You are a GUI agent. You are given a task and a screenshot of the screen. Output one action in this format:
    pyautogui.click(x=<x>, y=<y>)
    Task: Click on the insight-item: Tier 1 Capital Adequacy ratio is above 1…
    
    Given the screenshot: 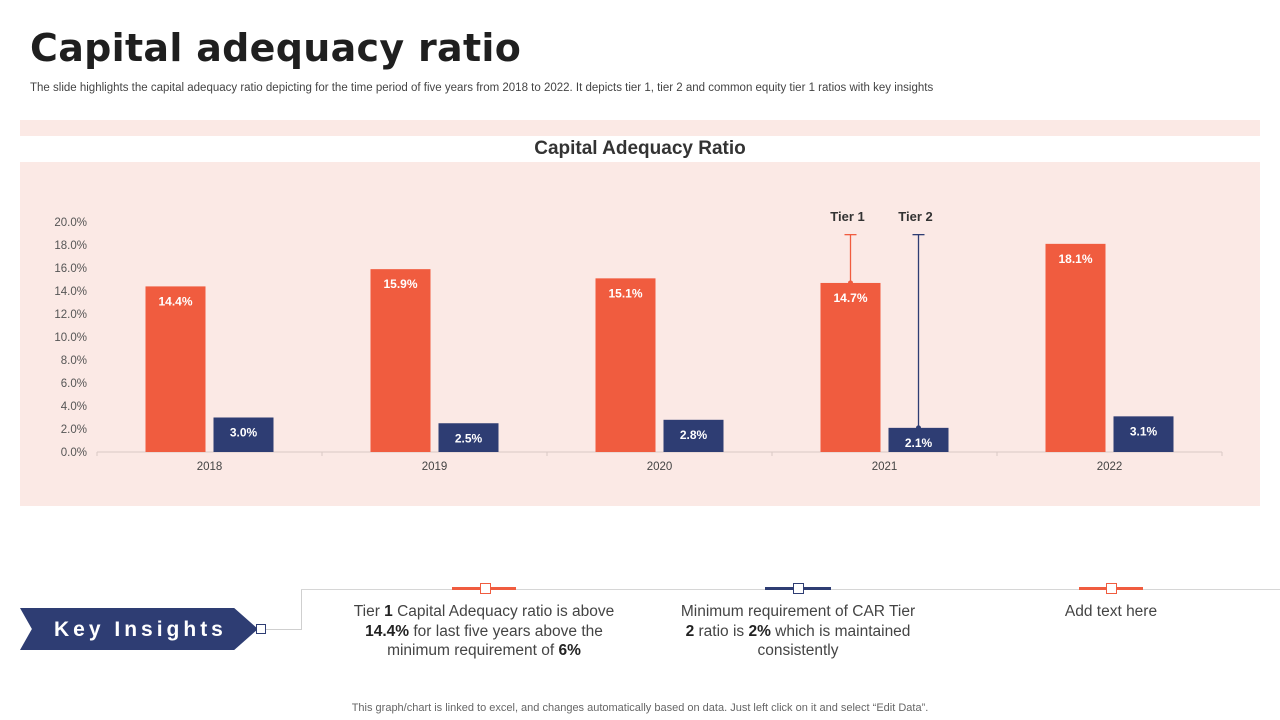 What is the action you would take?
    pyautogui.click(x=484, y=631)
    